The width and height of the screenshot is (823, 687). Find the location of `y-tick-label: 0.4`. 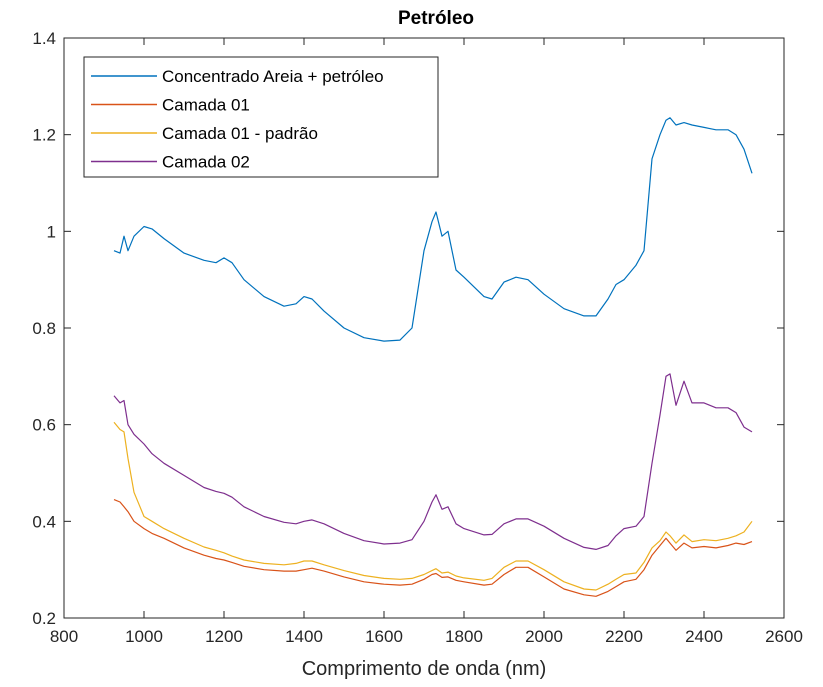

y-tick-label: 0.4 is located at coordinates (44, 521).